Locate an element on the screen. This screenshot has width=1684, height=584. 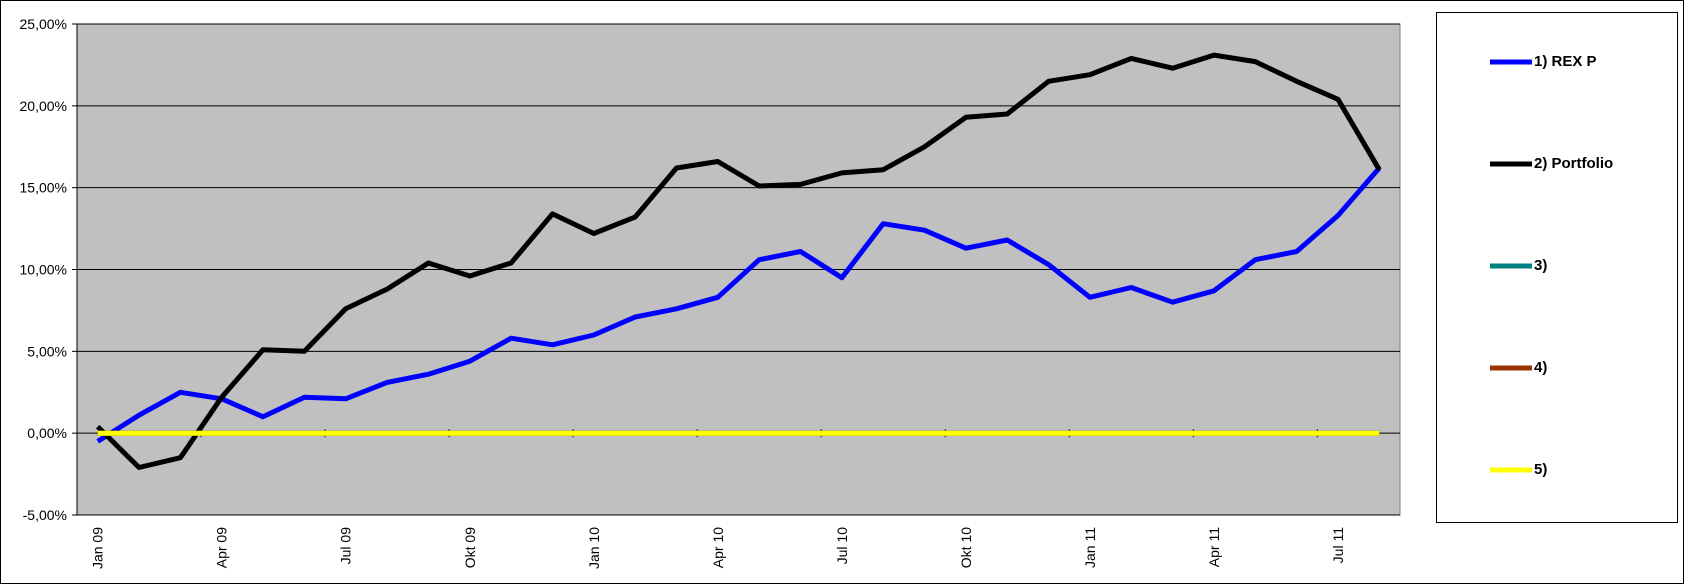
legend-label: 5) is located at coordinates (1540, 469).